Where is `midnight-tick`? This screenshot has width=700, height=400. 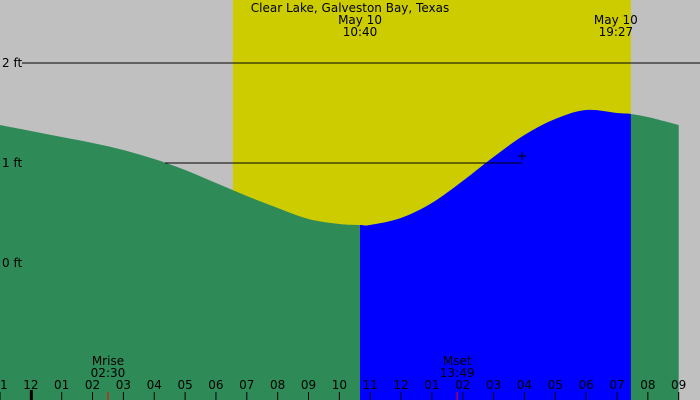
midnight-tick is located at coordinates (31, 395).